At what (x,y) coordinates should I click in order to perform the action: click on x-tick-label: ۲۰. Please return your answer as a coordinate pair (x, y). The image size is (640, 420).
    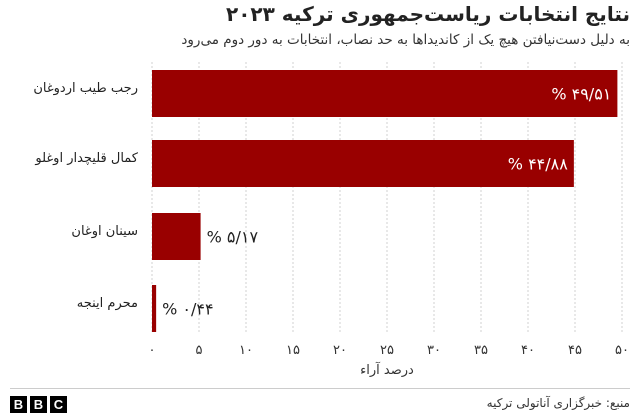
    Looking at the image, I should click on (340, 350).